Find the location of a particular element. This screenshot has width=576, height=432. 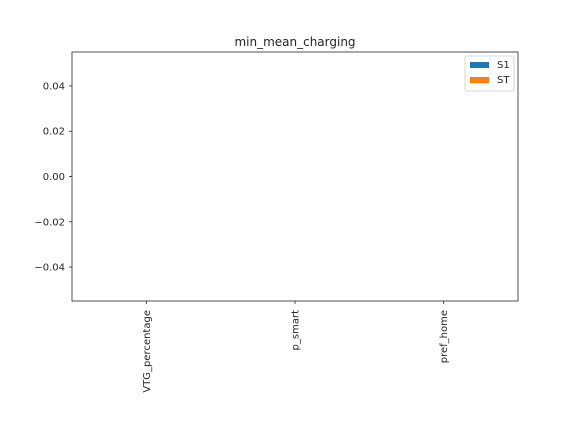

legend: S1 ST is located at coordinates (489, 73).